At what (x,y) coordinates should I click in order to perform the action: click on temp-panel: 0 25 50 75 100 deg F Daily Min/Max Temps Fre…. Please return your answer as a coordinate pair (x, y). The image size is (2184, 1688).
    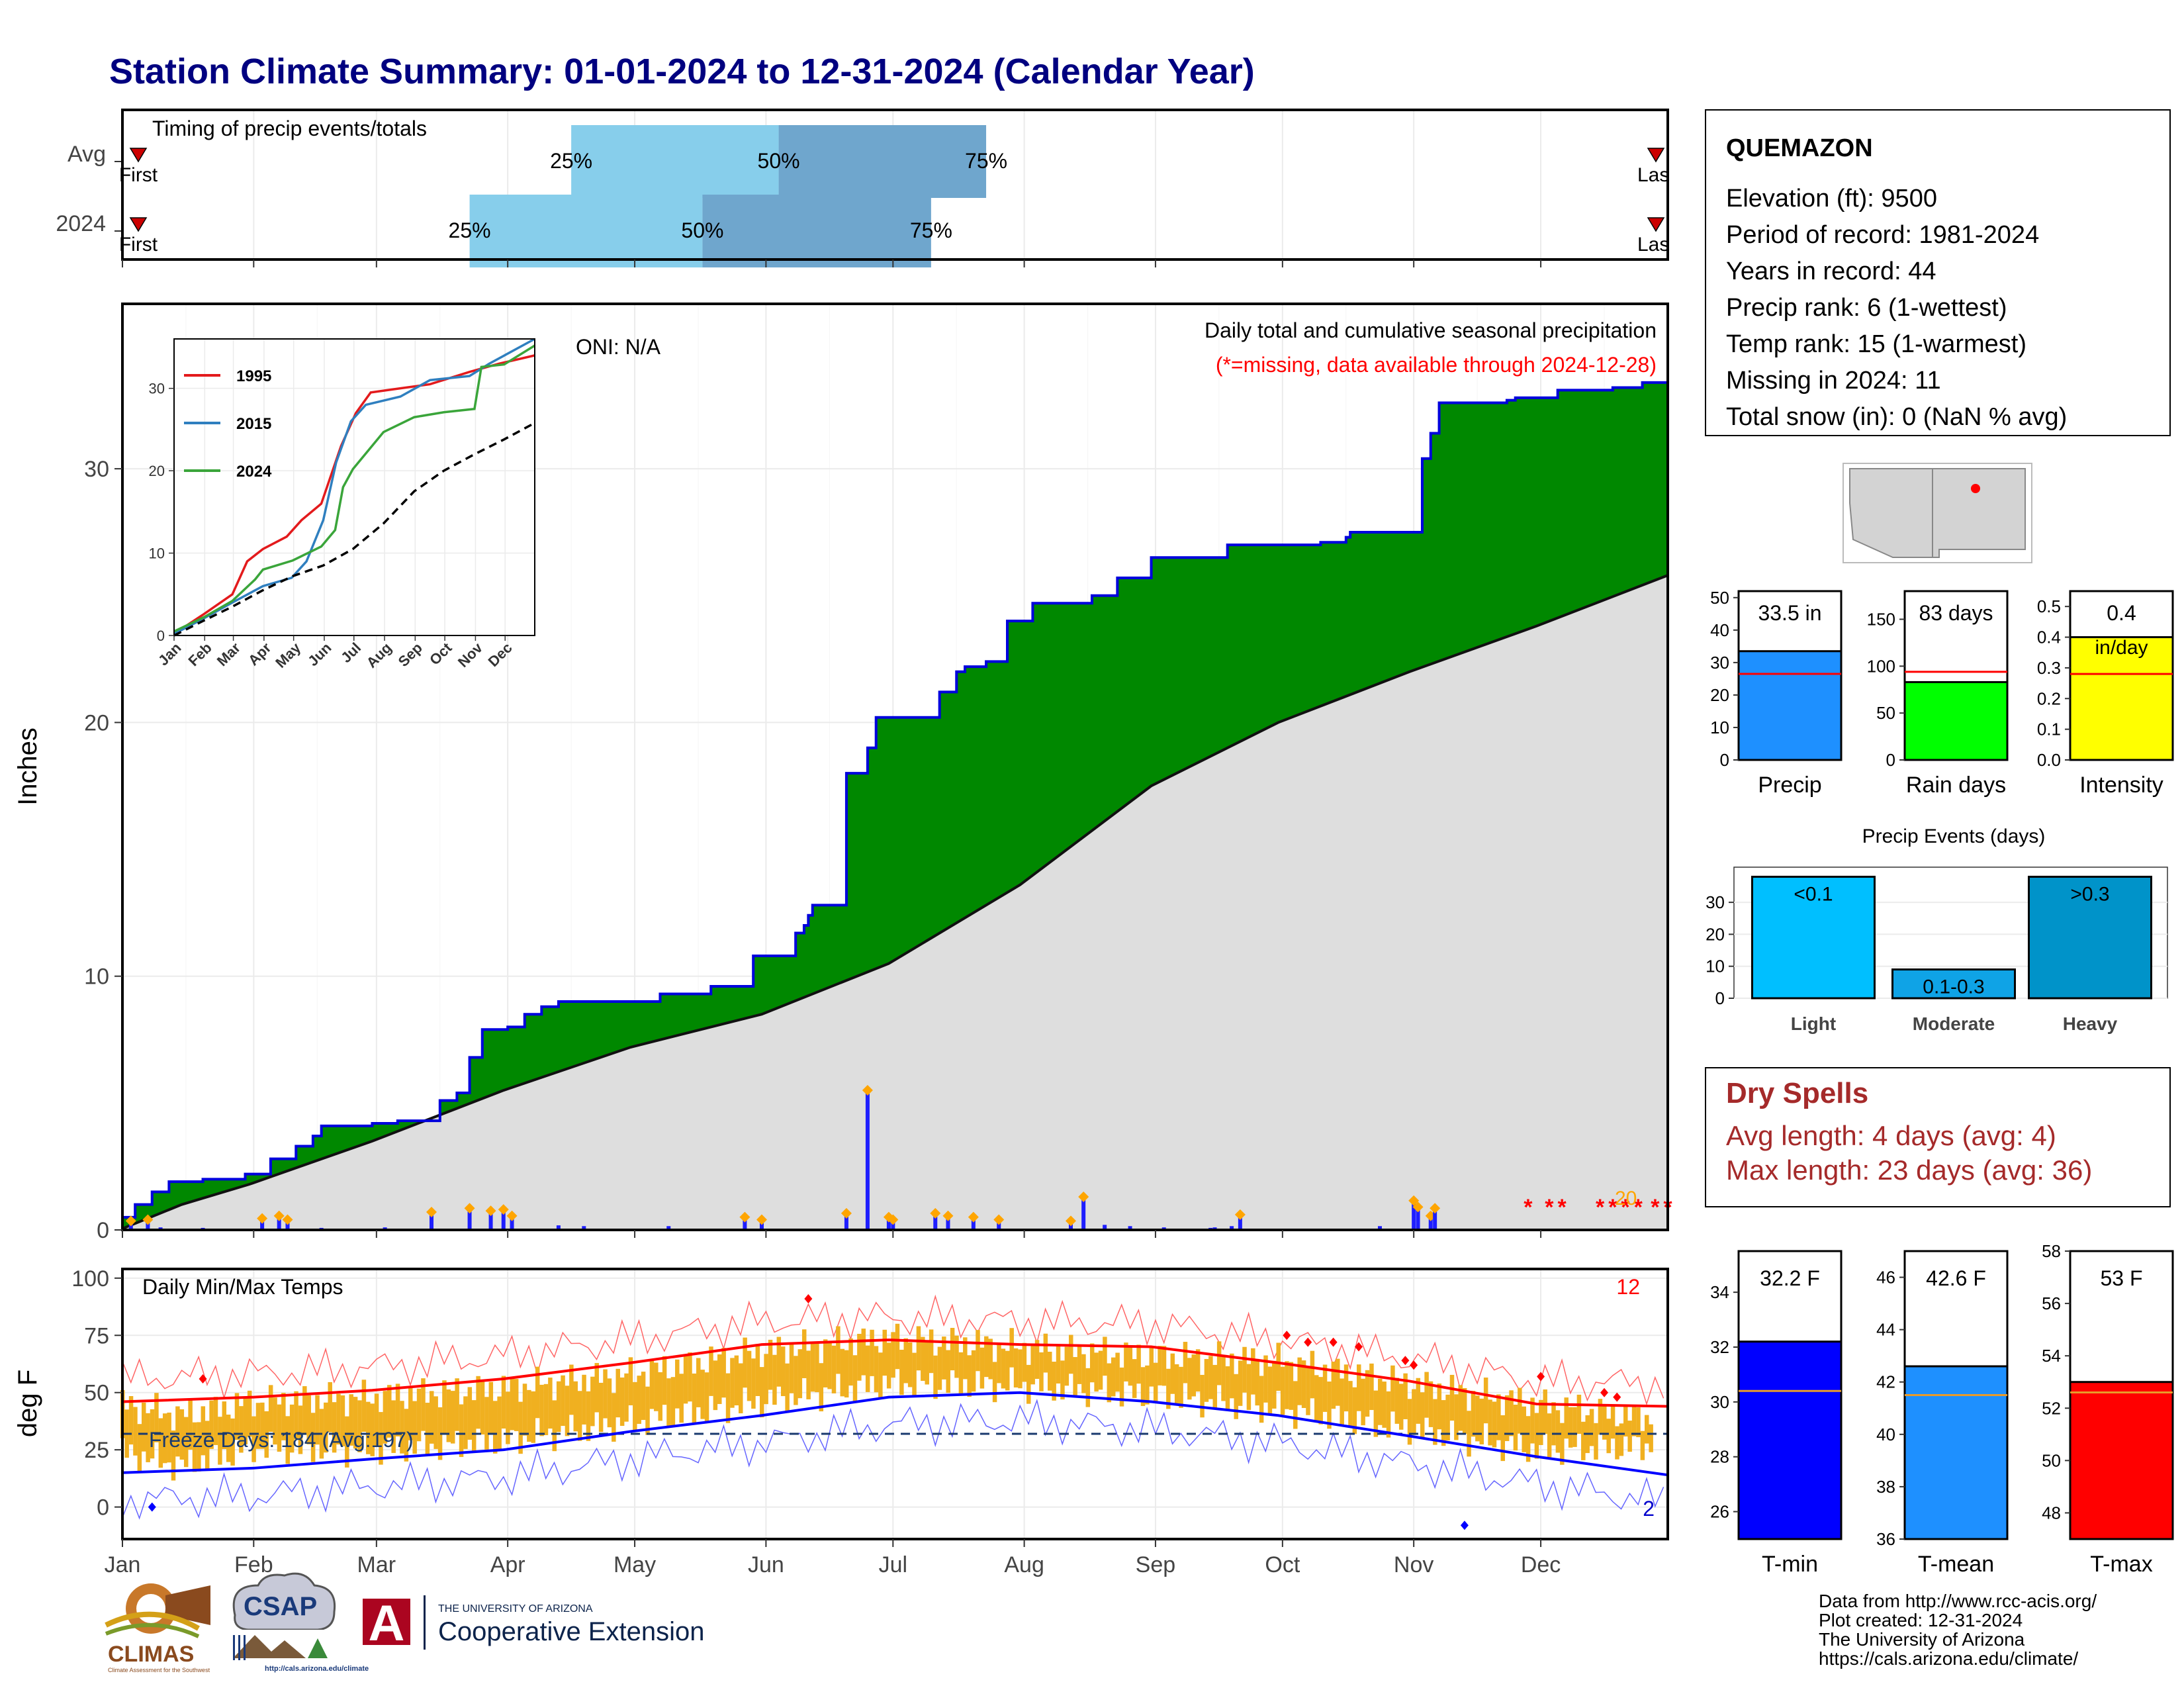
    Looking at the image, I should click on (841, 1403).